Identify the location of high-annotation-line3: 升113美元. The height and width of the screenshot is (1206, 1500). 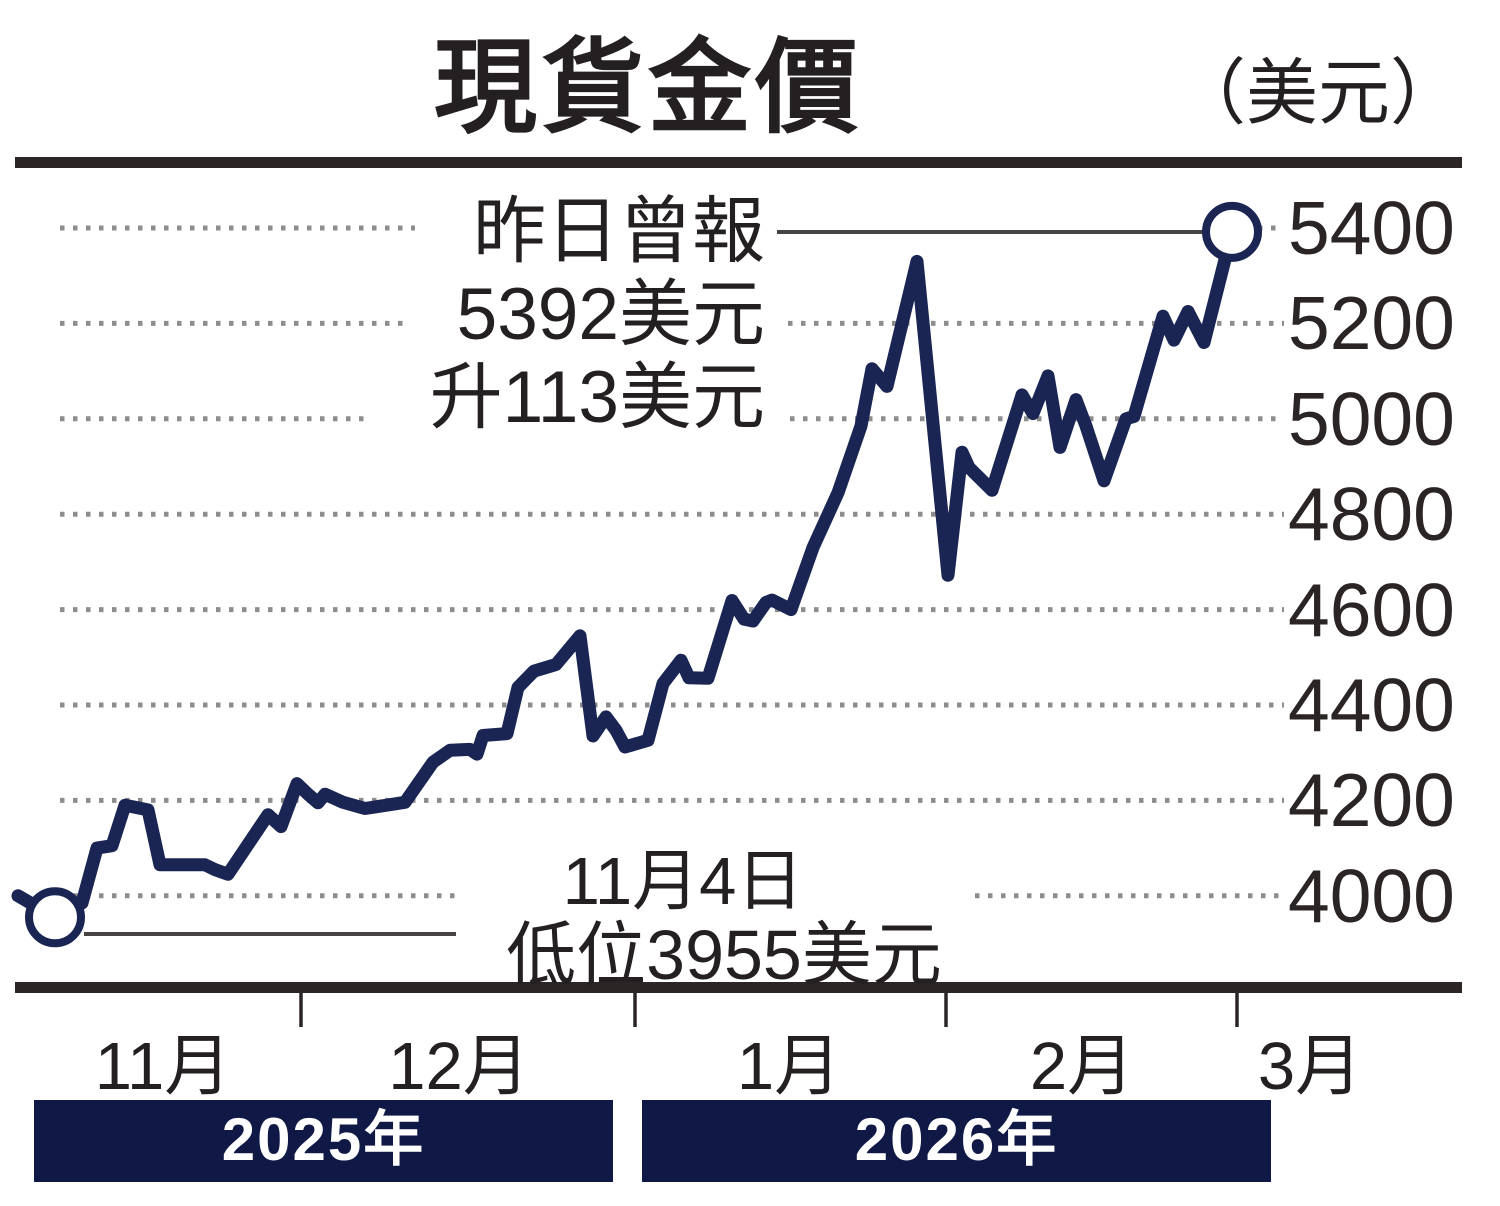
(597, 397).